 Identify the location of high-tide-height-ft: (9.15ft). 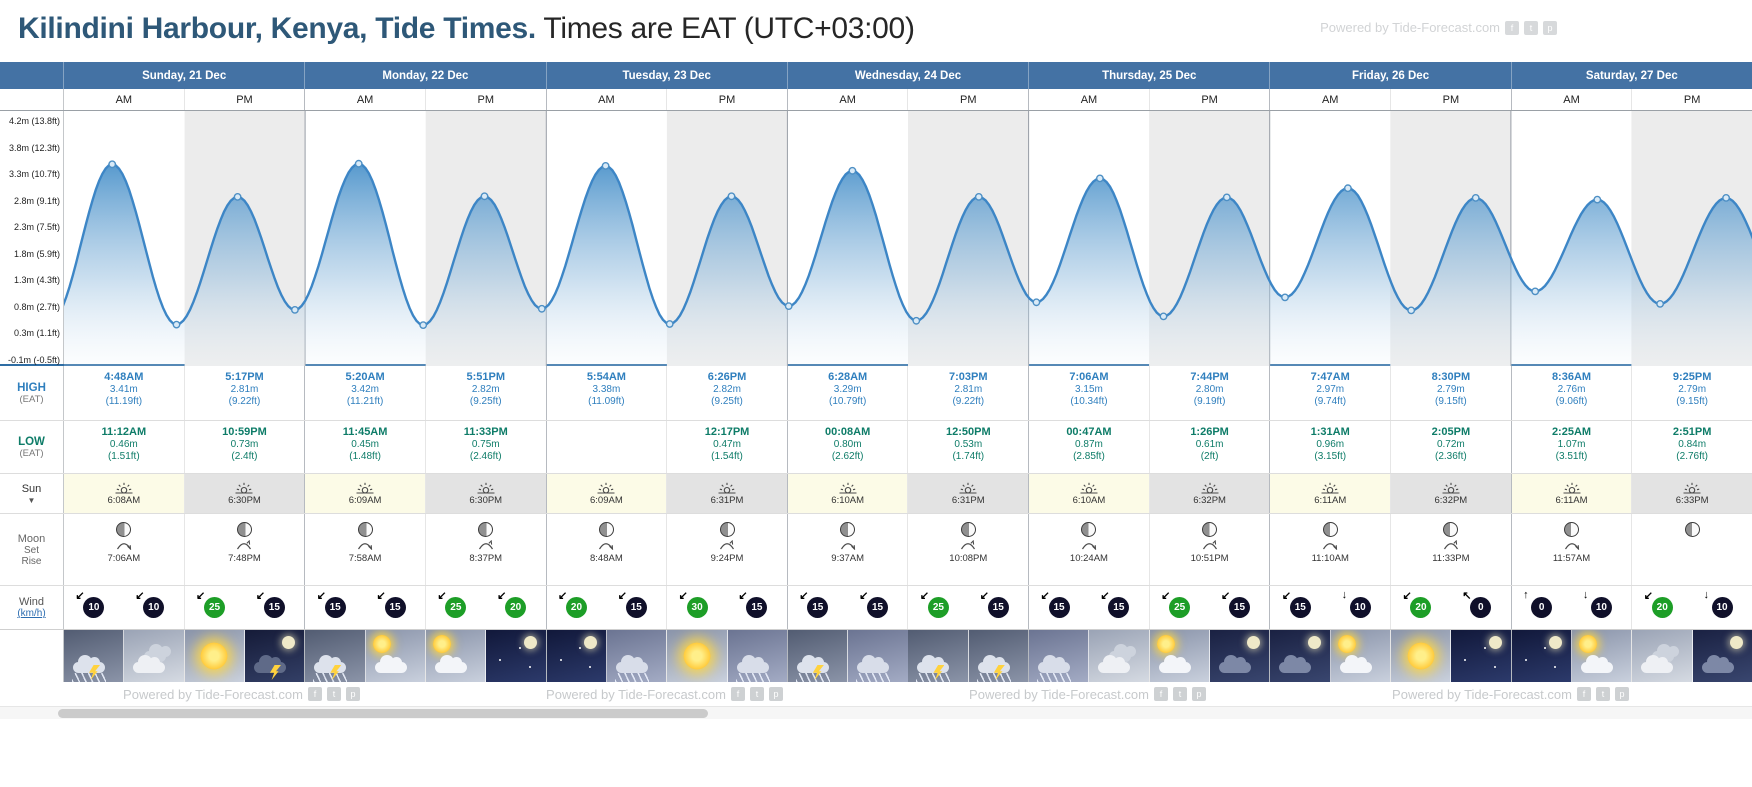
(1692, 401).